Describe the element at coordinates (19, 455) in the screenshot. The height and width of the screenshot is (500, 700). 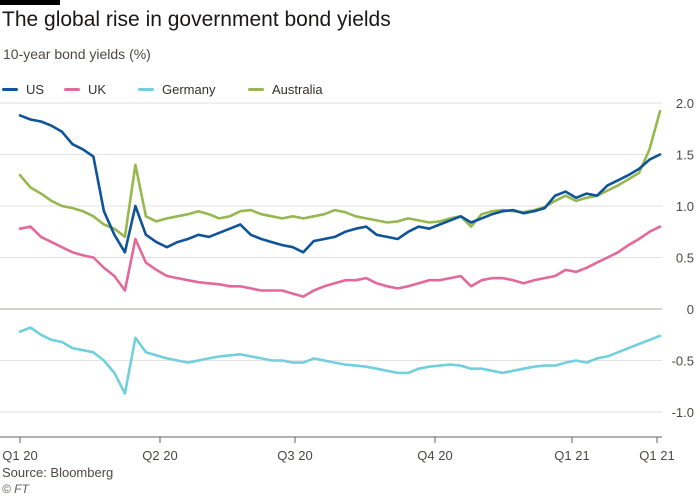
I see `x-tick-label: Q1 20` at that location.